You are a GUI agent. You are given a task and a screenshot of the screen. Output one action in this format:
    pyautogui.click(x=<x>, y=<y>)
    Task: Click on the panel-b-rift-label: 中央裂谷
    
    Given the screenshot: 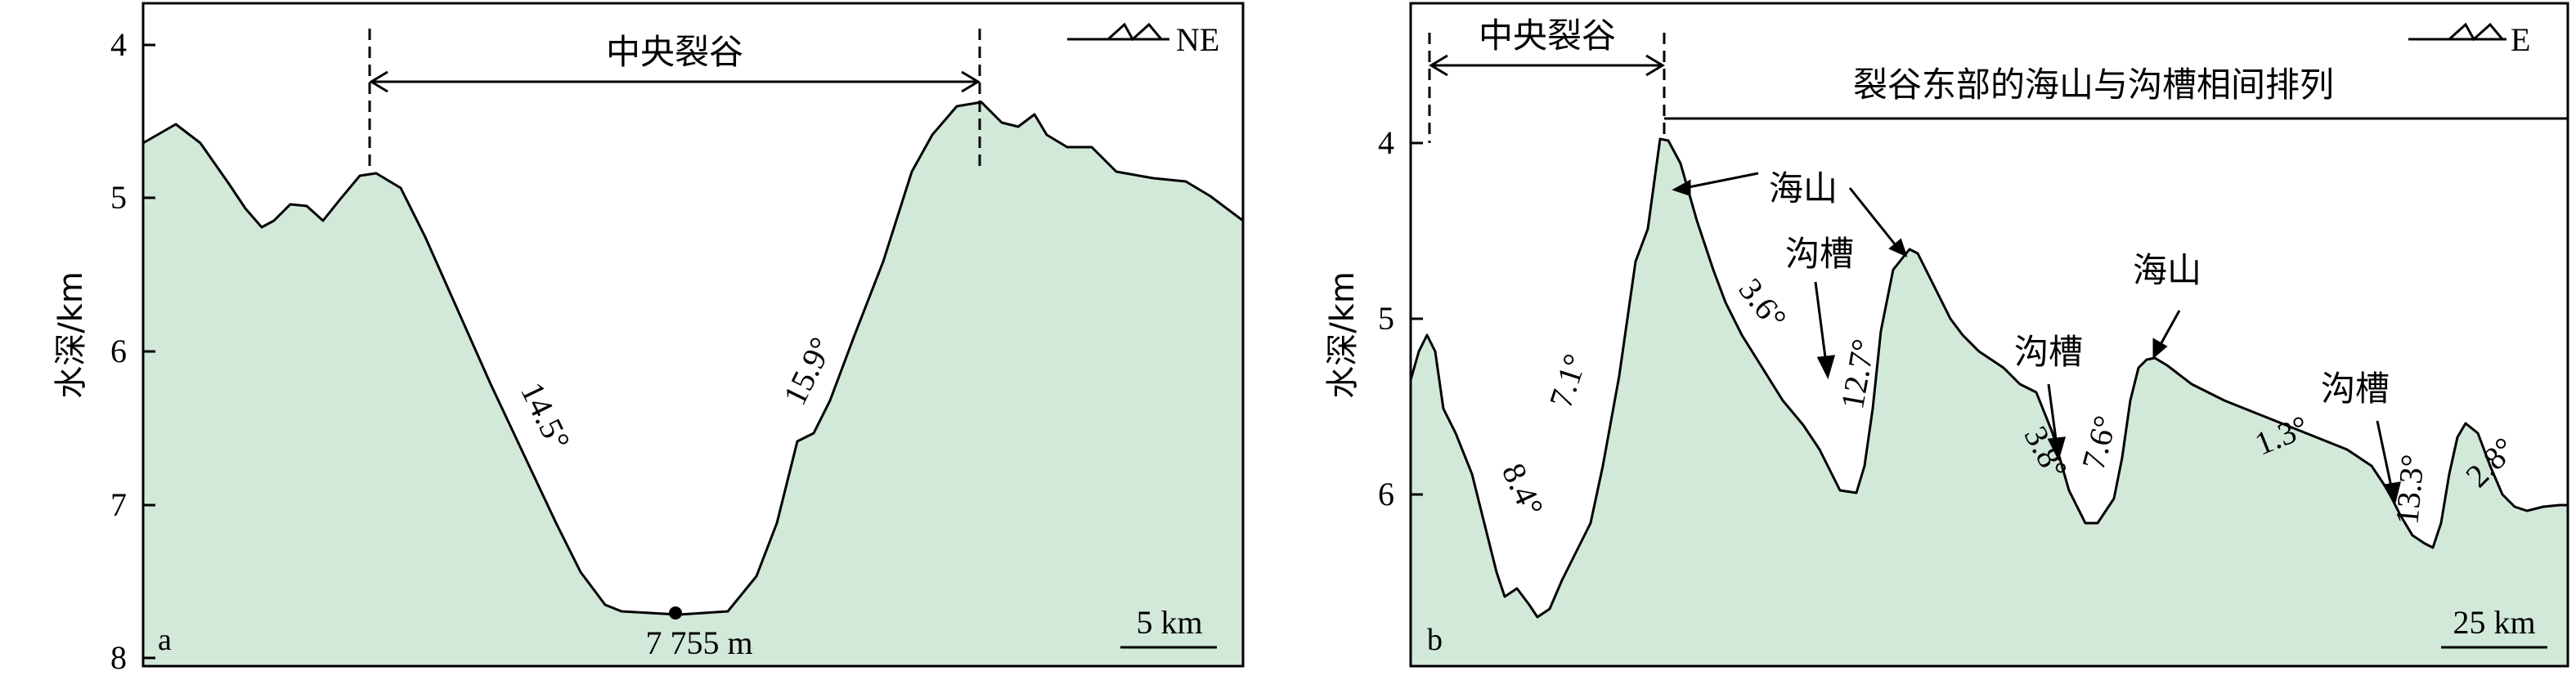 What is the action you would take?
    pyautogui.click(x=1547, y=36)
    